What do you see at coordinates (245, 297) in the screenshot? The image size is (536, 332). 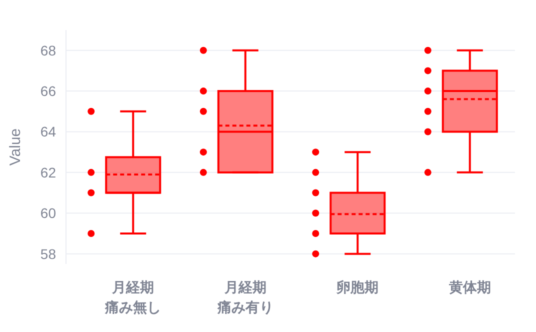 I see `x-tick-label: 月経期痛み有り` at bounding box center [245, 297].